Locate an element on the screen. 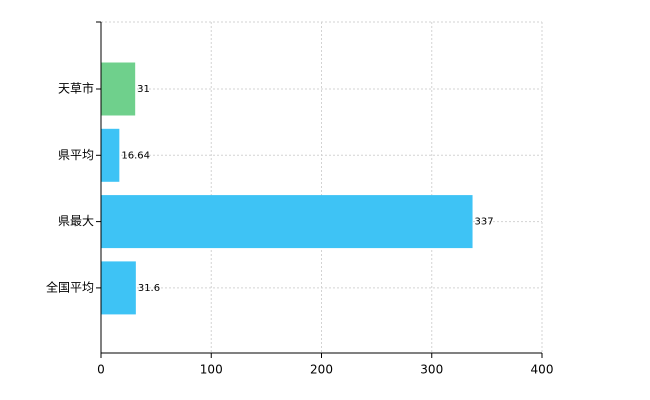  x-tick-label: 400 is located at coordinates (542, 370).